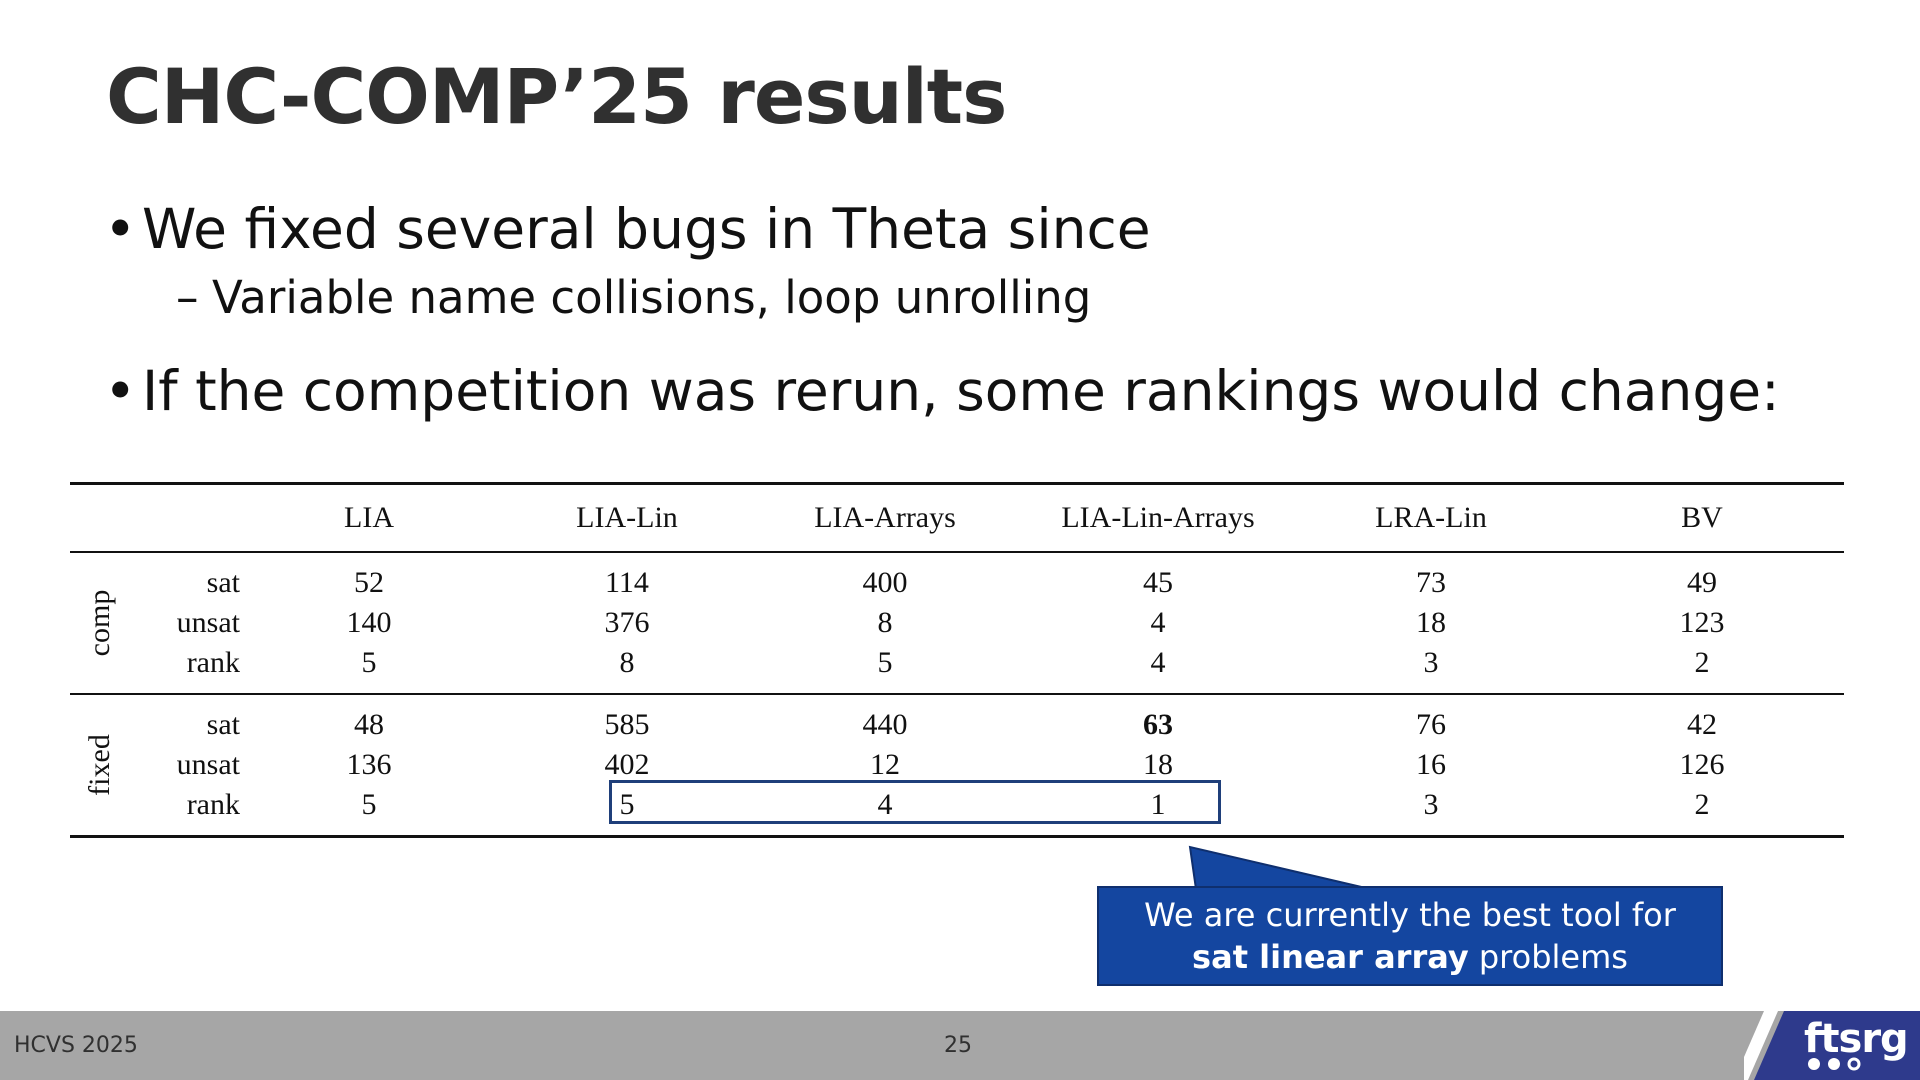  What do you see at coordinates (885, 724) in the screenshot?
I see `table-cell: 440` at bounding box center [885, 724].